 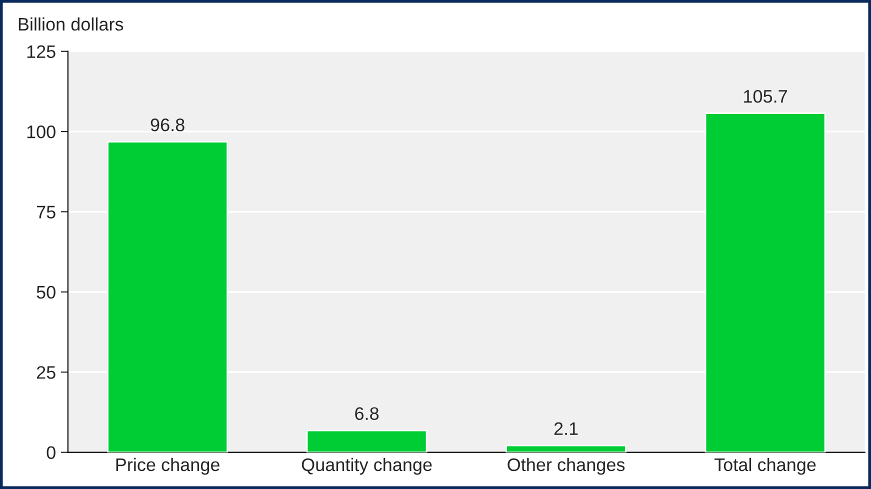 What do you see at coordinates (566, 466) in the screenshot?
I see `x-tick-label: Other changes` at bounding box center [566, 466].